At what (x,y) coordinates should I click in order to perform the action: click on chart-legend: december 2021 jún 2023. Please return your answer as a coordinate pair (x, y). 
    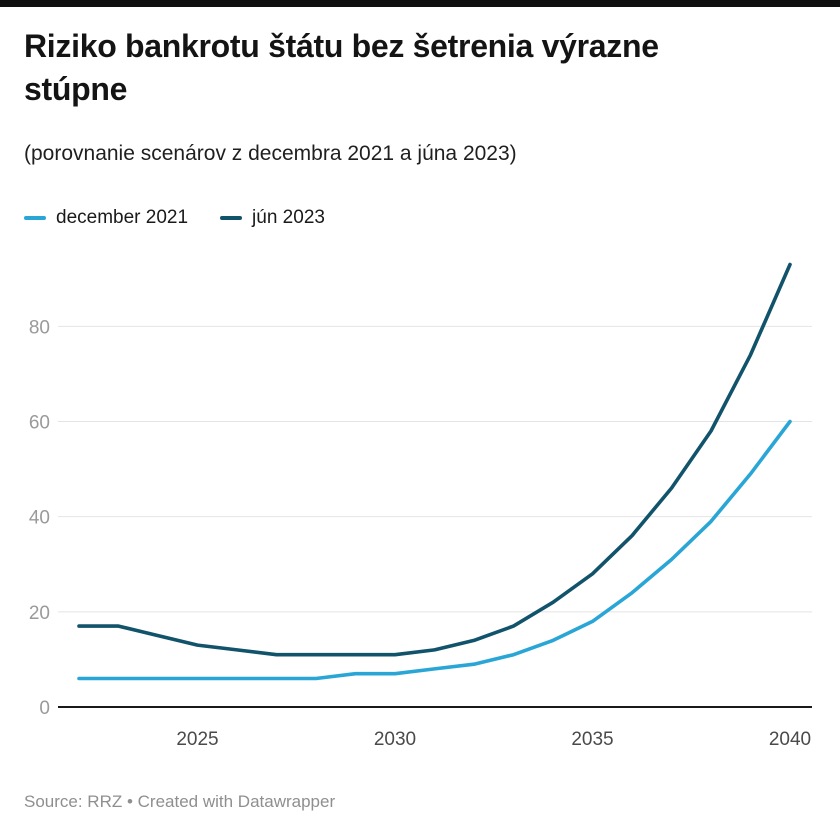
    Looking at the image, I should click on (420, 218).